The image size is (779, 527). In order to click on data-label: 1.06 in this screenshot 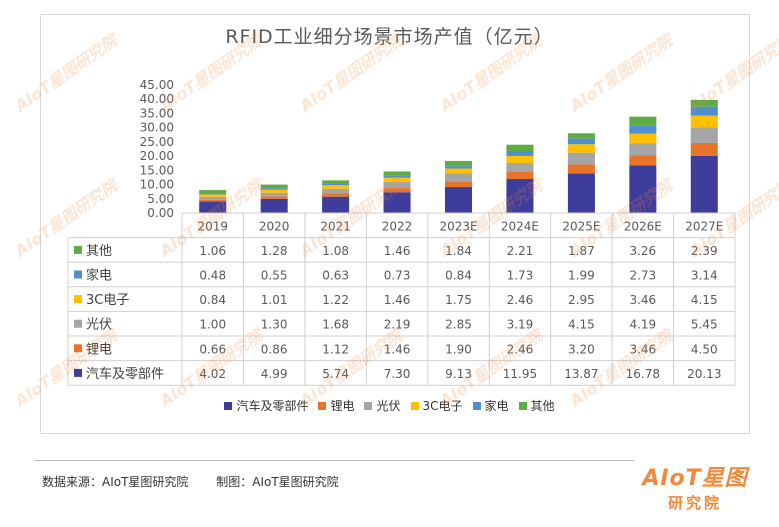, I will do `click(212, 251)`.